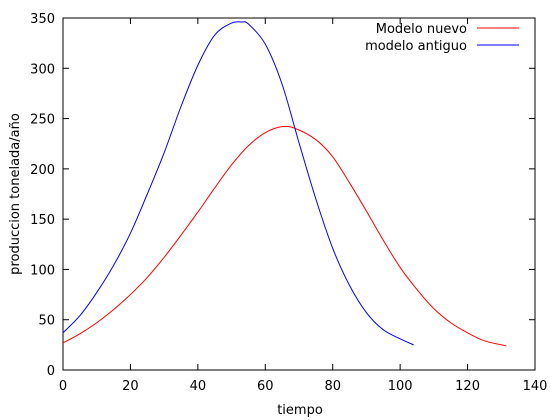  Describe the element at coordinates (400, 386) in the screenshot. I see `x-tick-label: 100` at that location.